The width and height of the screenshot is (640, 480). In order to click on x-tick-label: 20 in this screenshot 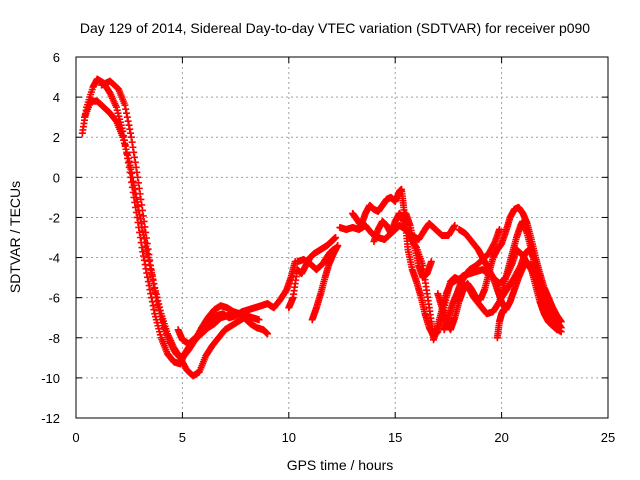, I will do `click(501, 437)`.